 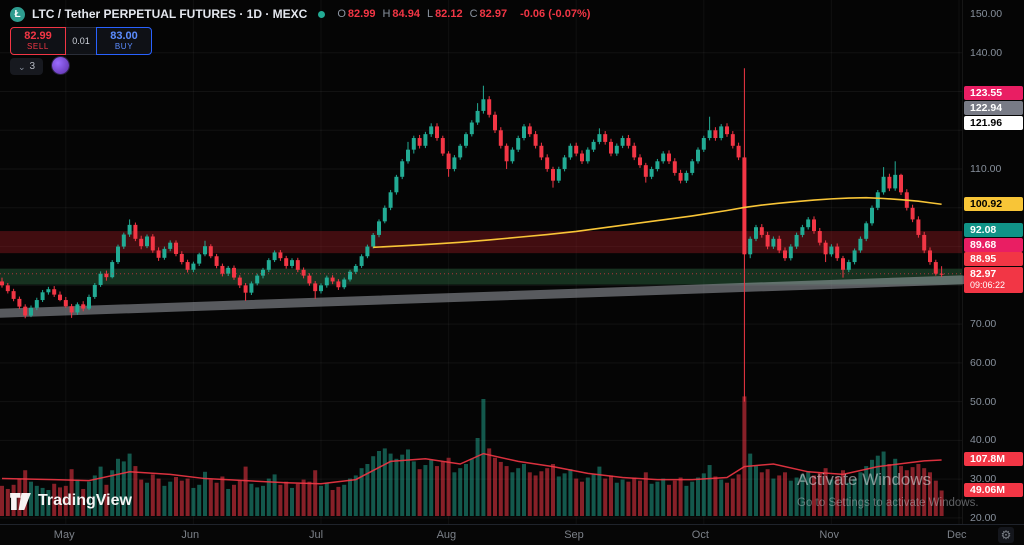 What do you see at coordinates (993, 123) in the screenshot?
I see `price-level-label: 121.96` at bounding box center [993, 123].